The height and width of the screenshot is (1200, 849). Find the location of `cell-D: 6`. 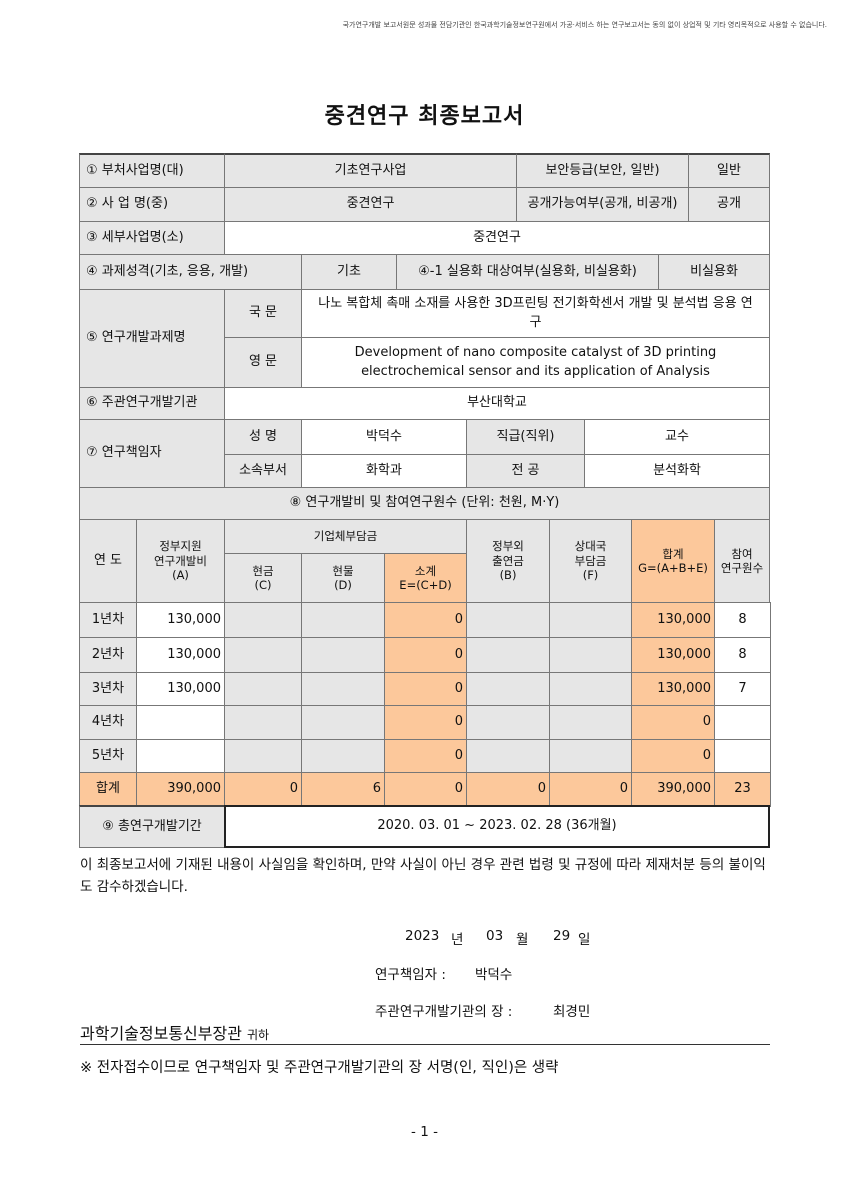

cell-D: 6 is located at coordinates (343, 789).